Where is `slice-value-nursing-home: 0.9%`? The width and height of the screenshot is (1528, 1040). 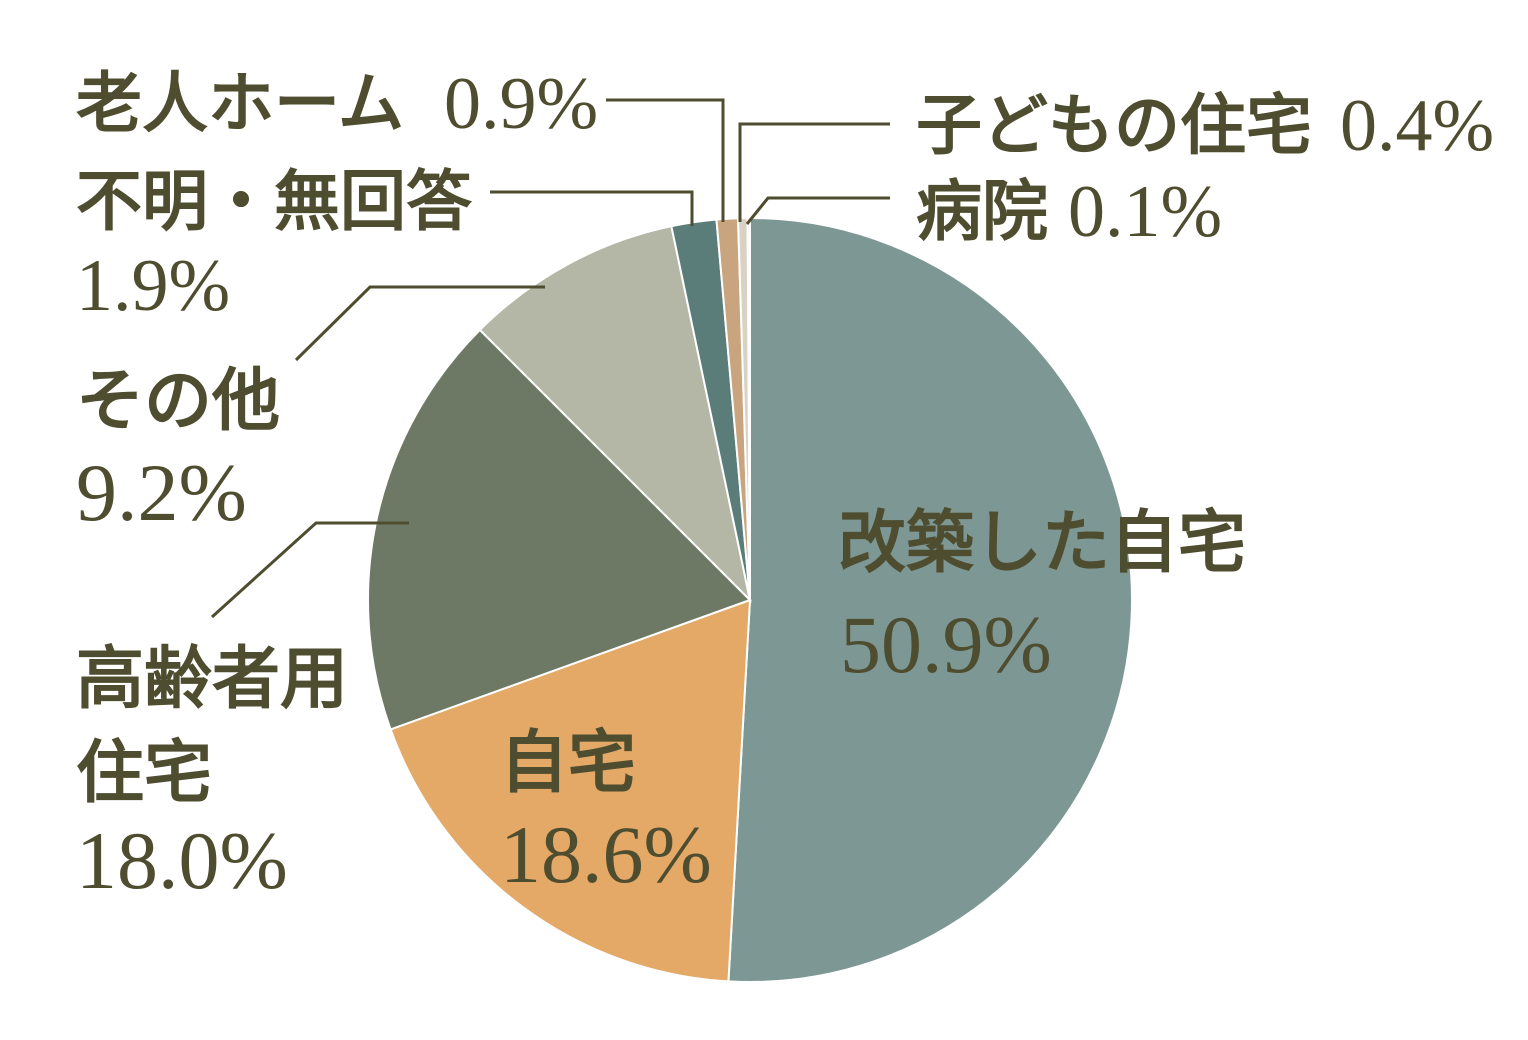 slice-value-nursing-home: 0.9% is located at coordinates (521, 104).